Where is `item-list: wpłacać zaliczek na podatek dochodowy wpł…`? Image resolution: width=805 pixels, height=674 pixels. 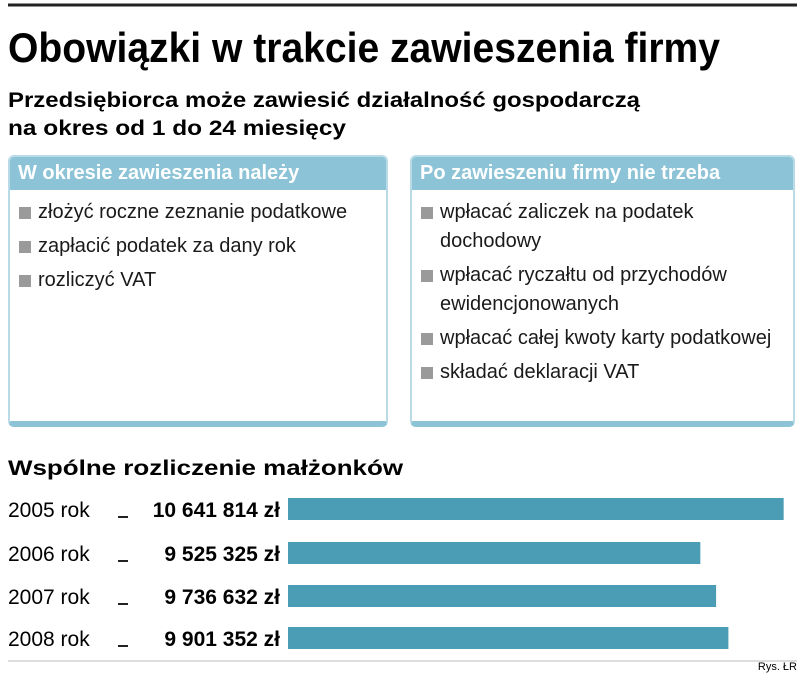
item-list: wpłacać zaliczek na podatek dochodowy wpł… is located at coordinates (602, 290).